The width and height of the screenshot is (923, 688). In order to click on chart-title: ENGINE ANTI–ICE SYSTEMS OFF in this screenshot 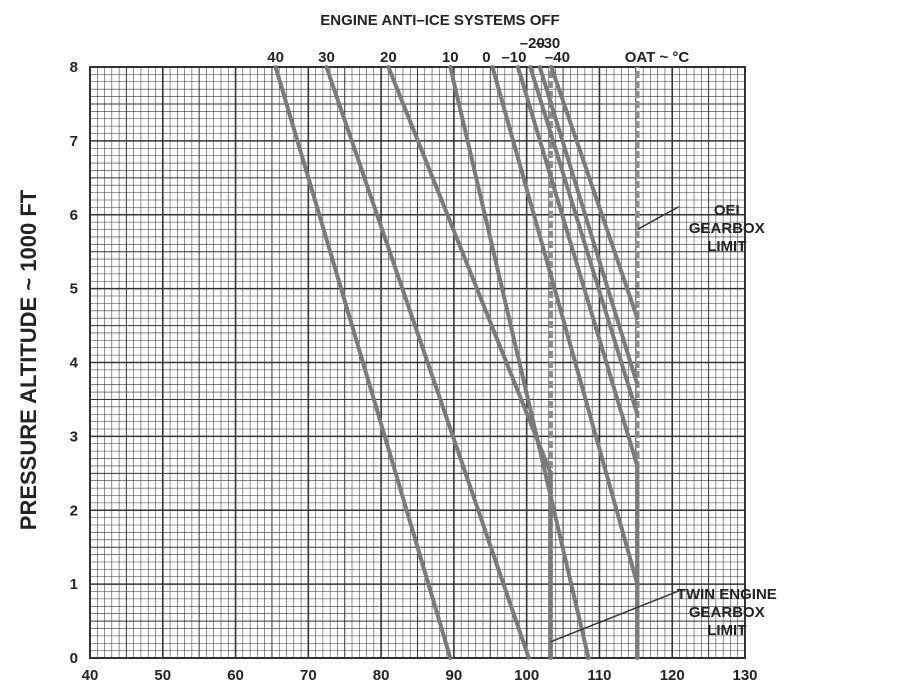, I will do `click(439, 20)`.